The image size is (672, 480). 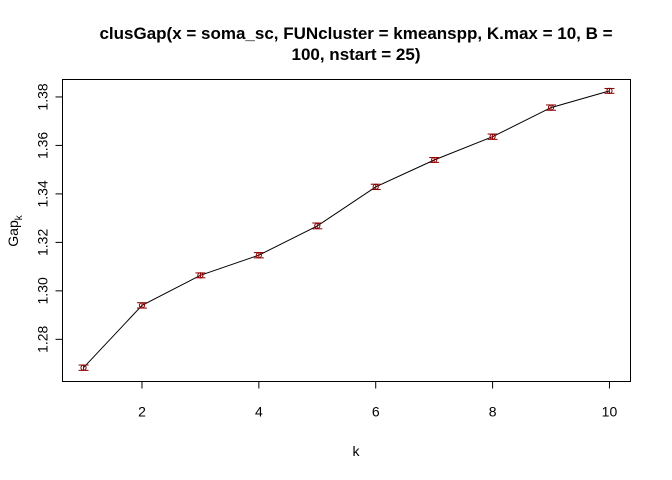 What do you see at coordinates (493, 412) in the screenshot?
I see `x-tick-label: 8` at bounding box center [493, 412].